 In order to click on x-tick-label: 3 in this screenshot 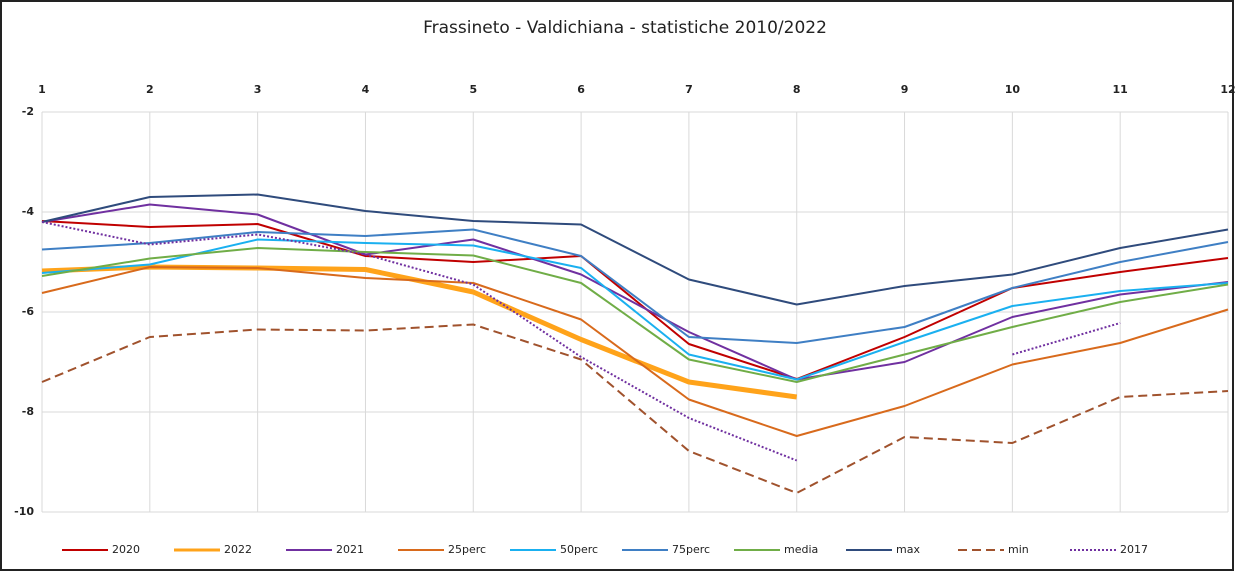, I will do `click(258, 89)`.